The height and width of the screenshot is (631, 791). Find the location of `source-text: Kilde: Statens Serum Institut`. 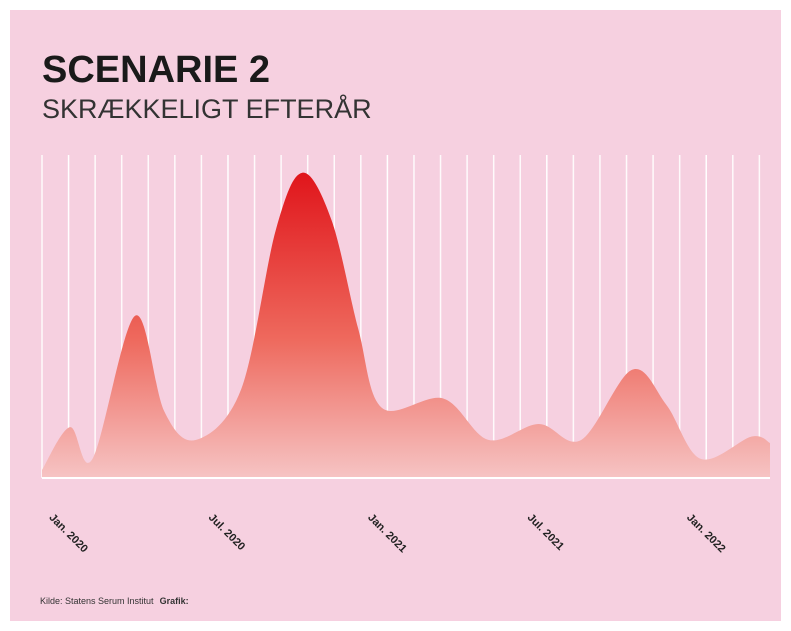

source-text: Kilde: Statens Serum Institut is located at coordinates (97, 601).